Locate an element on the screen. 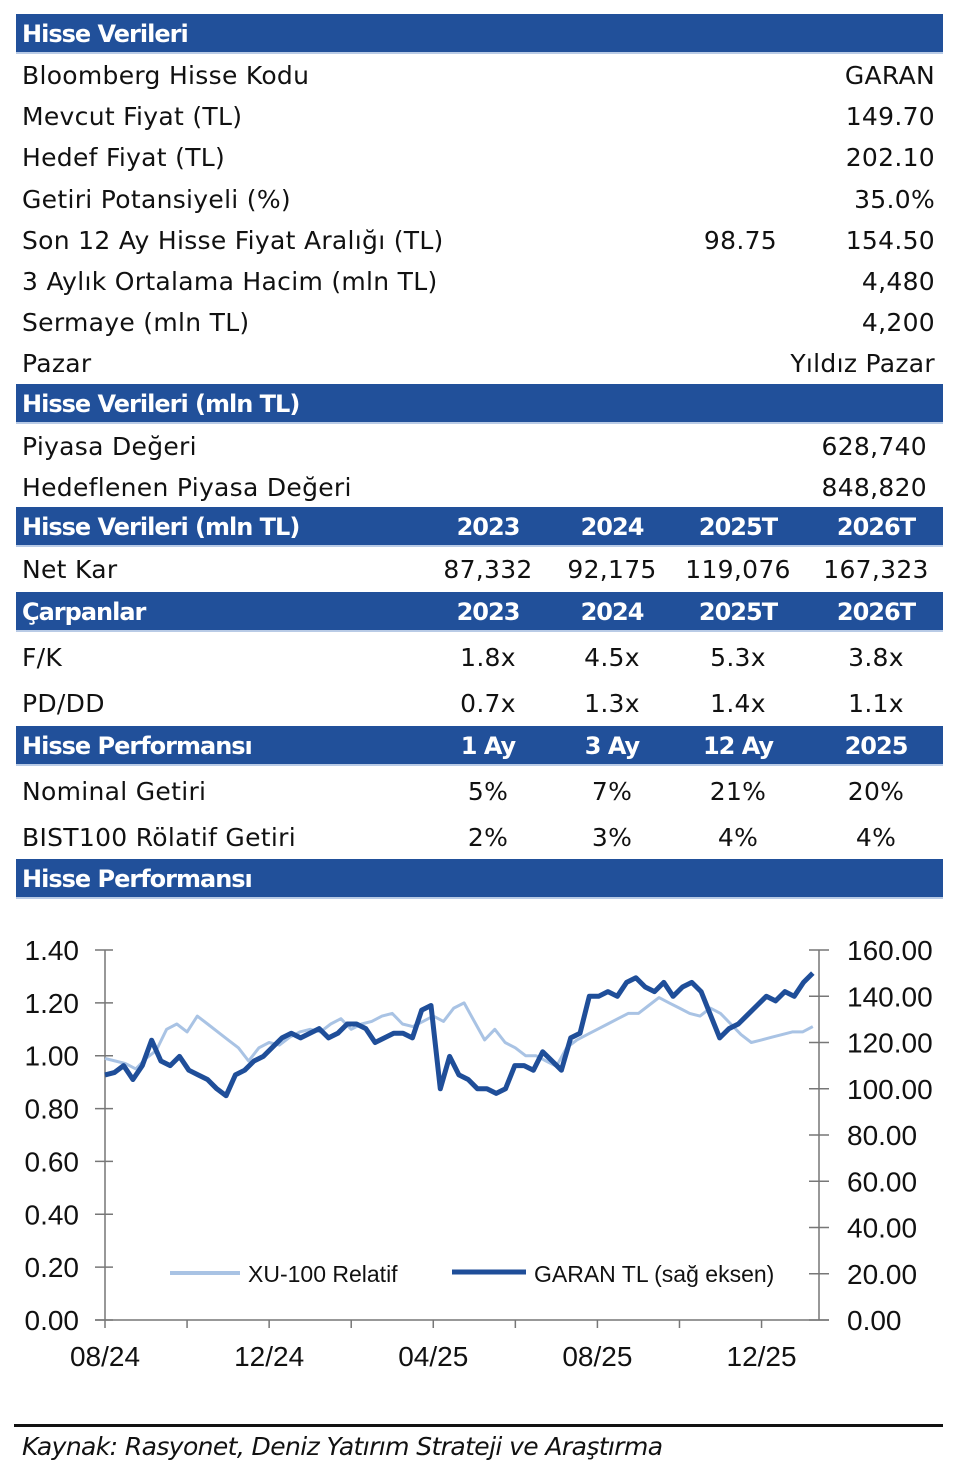 The image size is (960, 1476). row-value: 4,480 is located at coordinates (898, 281).